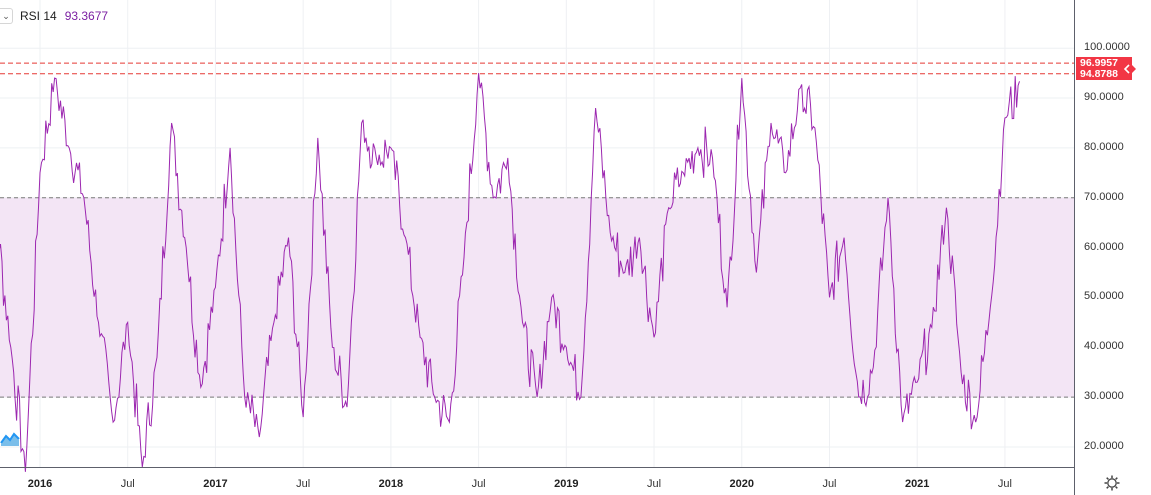 The height and width of the screenshot is (495, 1151). I want to click on indicator-value: 93.3677, so click(86, 16).